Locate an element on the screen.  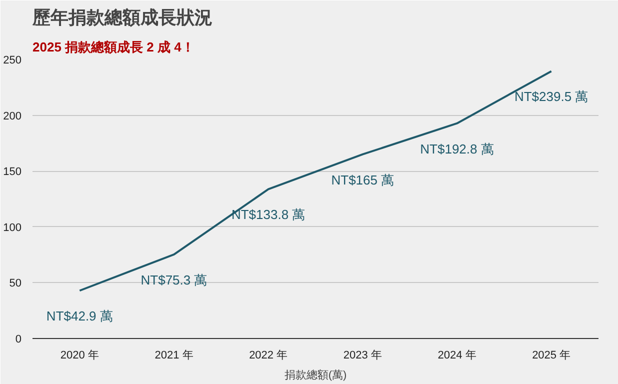
x-tick-label: 2024 年 is located at coordinates (457, 356).